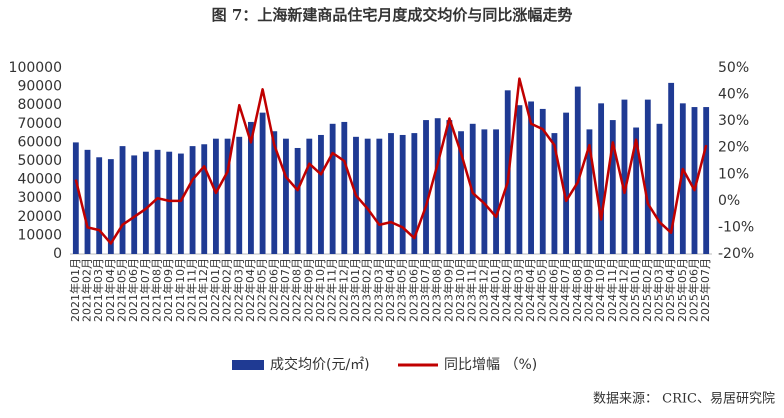 This screenshot has width=784, height=418. Describe the element at coordinates (168, 290) in the screenshot. I see `x-tick-label: 2021年09月` at that location.